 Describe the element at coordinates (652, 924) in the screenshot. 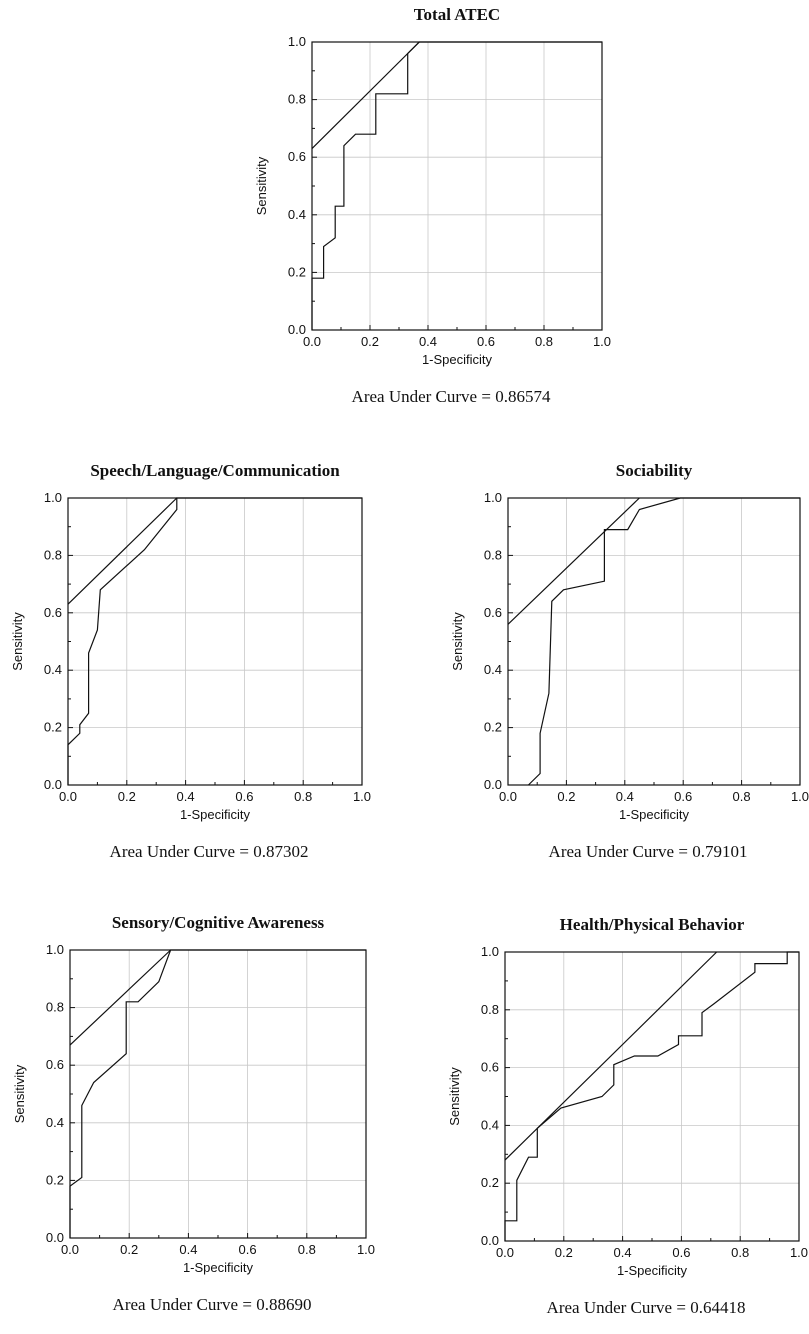

I see `chart-title: Health/Physical Behavior` at that location.